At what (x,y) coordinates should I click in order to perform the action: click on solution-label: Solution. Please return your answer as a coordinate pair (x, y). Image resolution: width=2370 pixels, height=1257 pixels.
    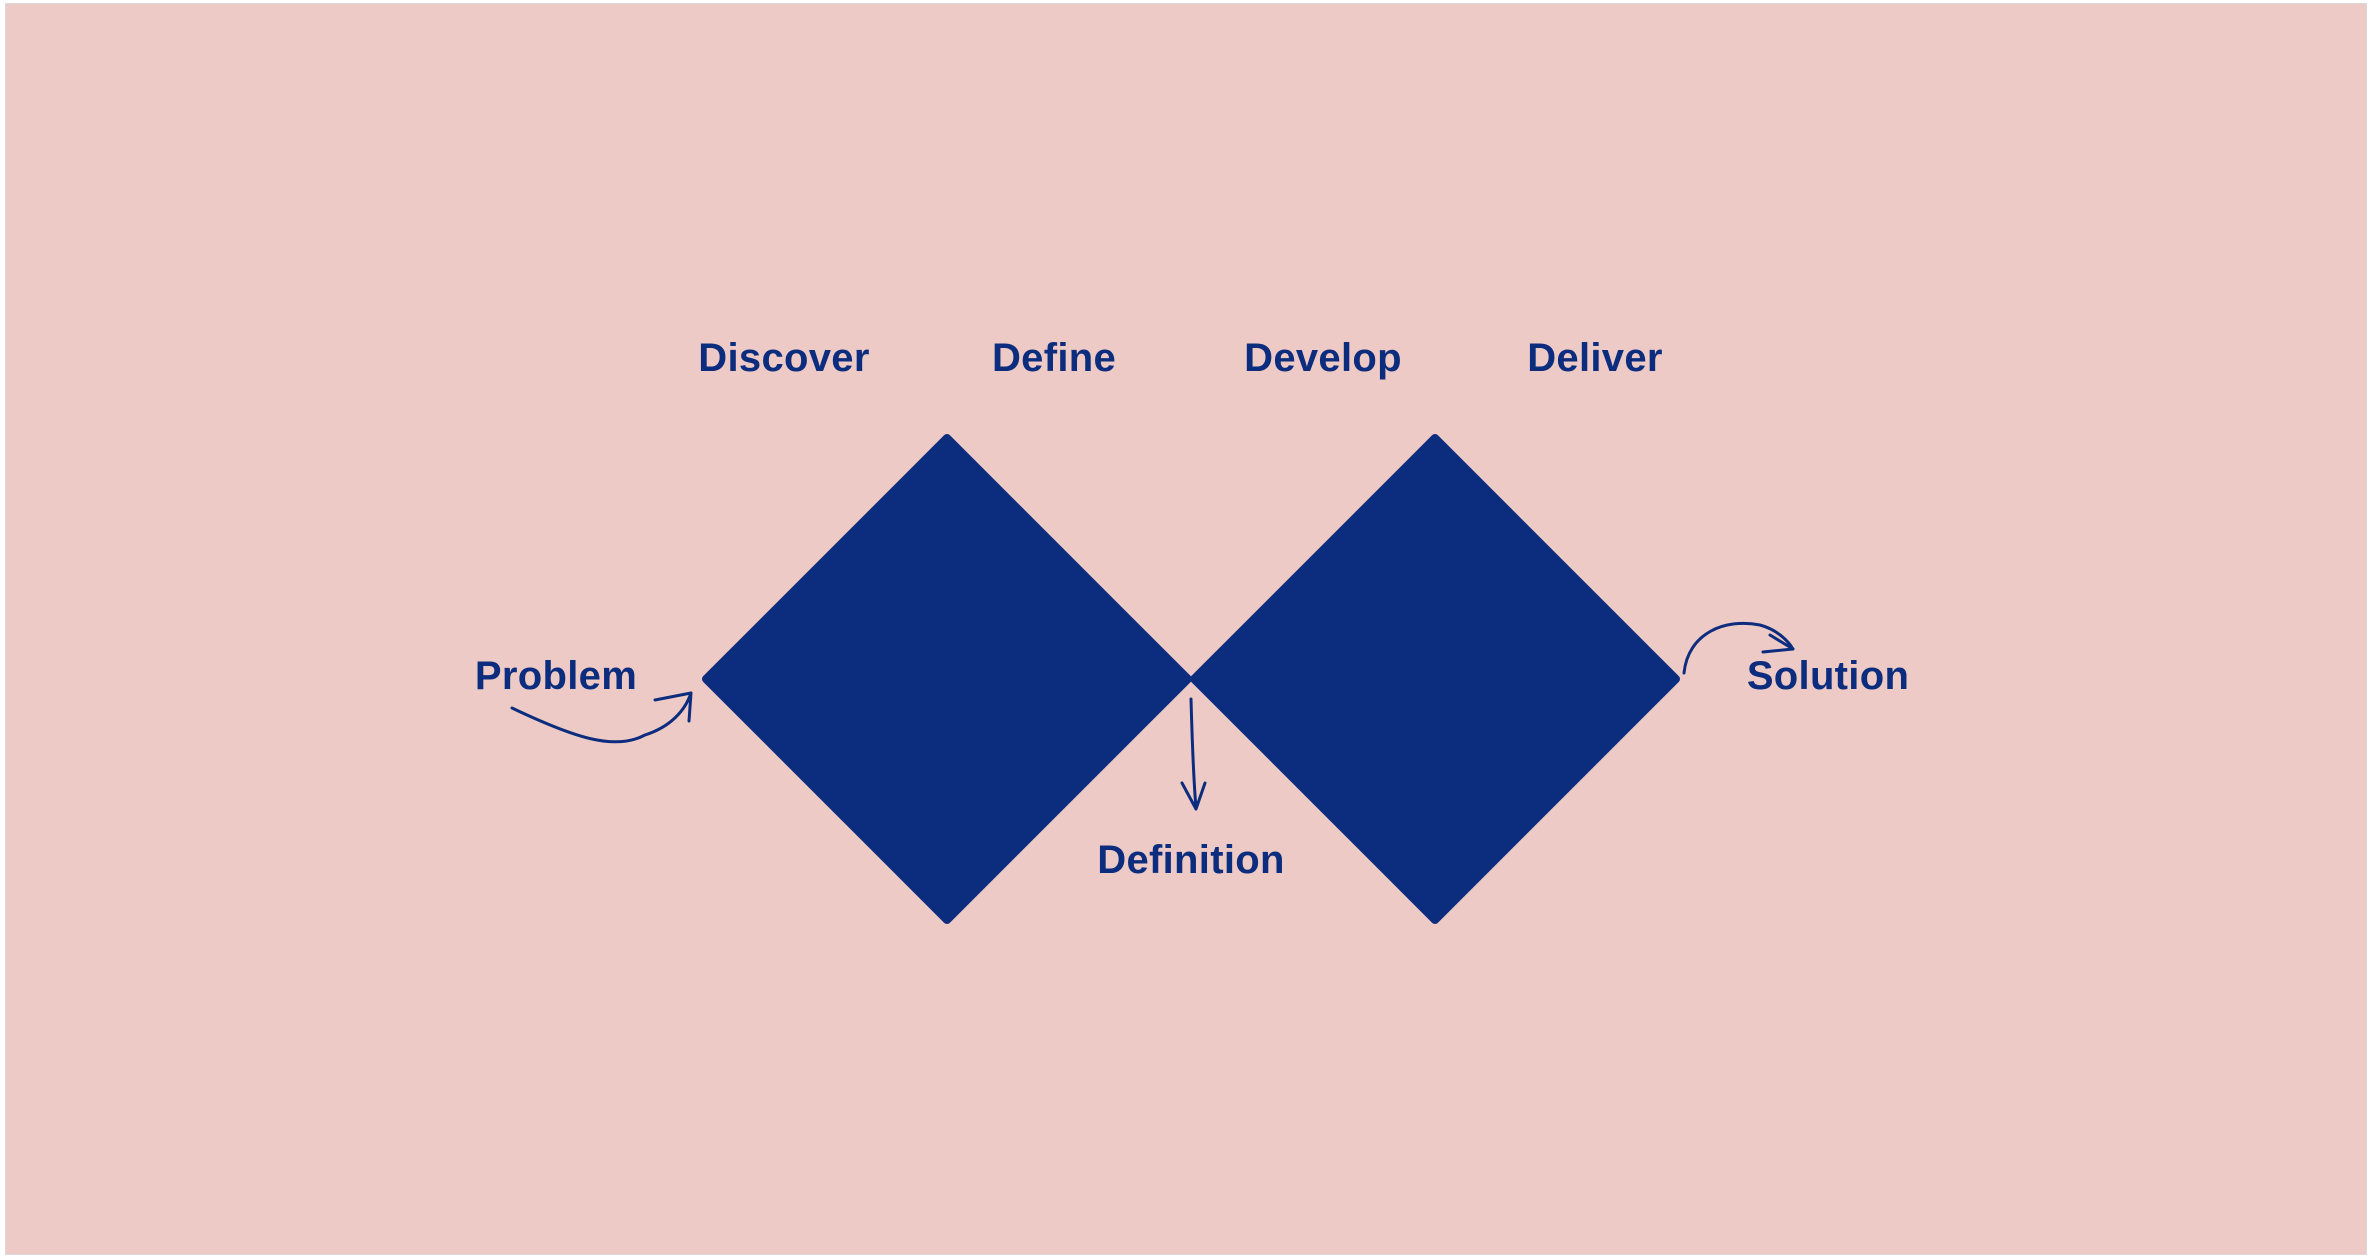
    Looking at the image, I should click on (1828, 676).